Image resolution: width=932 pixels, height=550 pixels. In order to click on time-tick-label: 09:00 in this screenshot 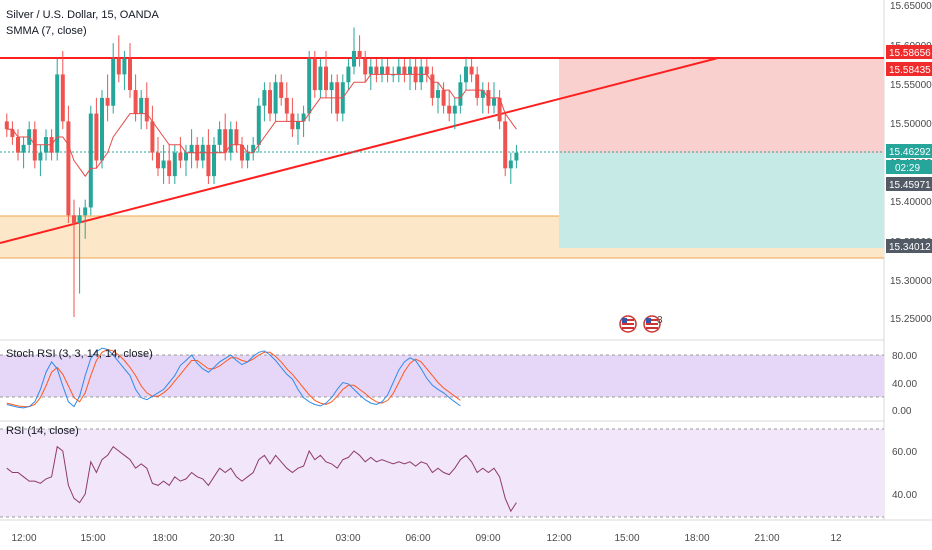, I will do `click(487, 538)`.